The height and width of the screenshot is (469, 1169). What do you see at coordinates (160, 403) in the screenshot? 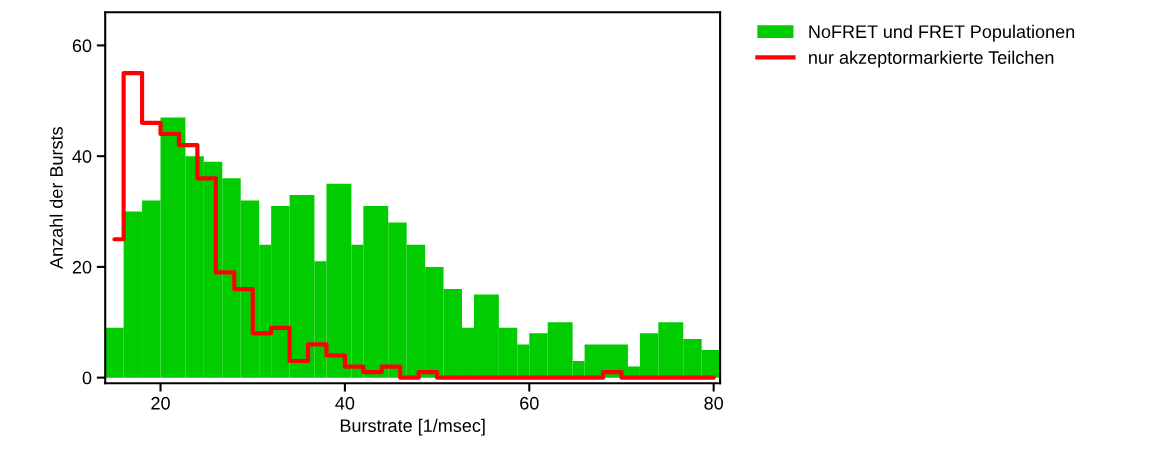
I see `x-tick-label: 20` at bounding box center [160, 403].